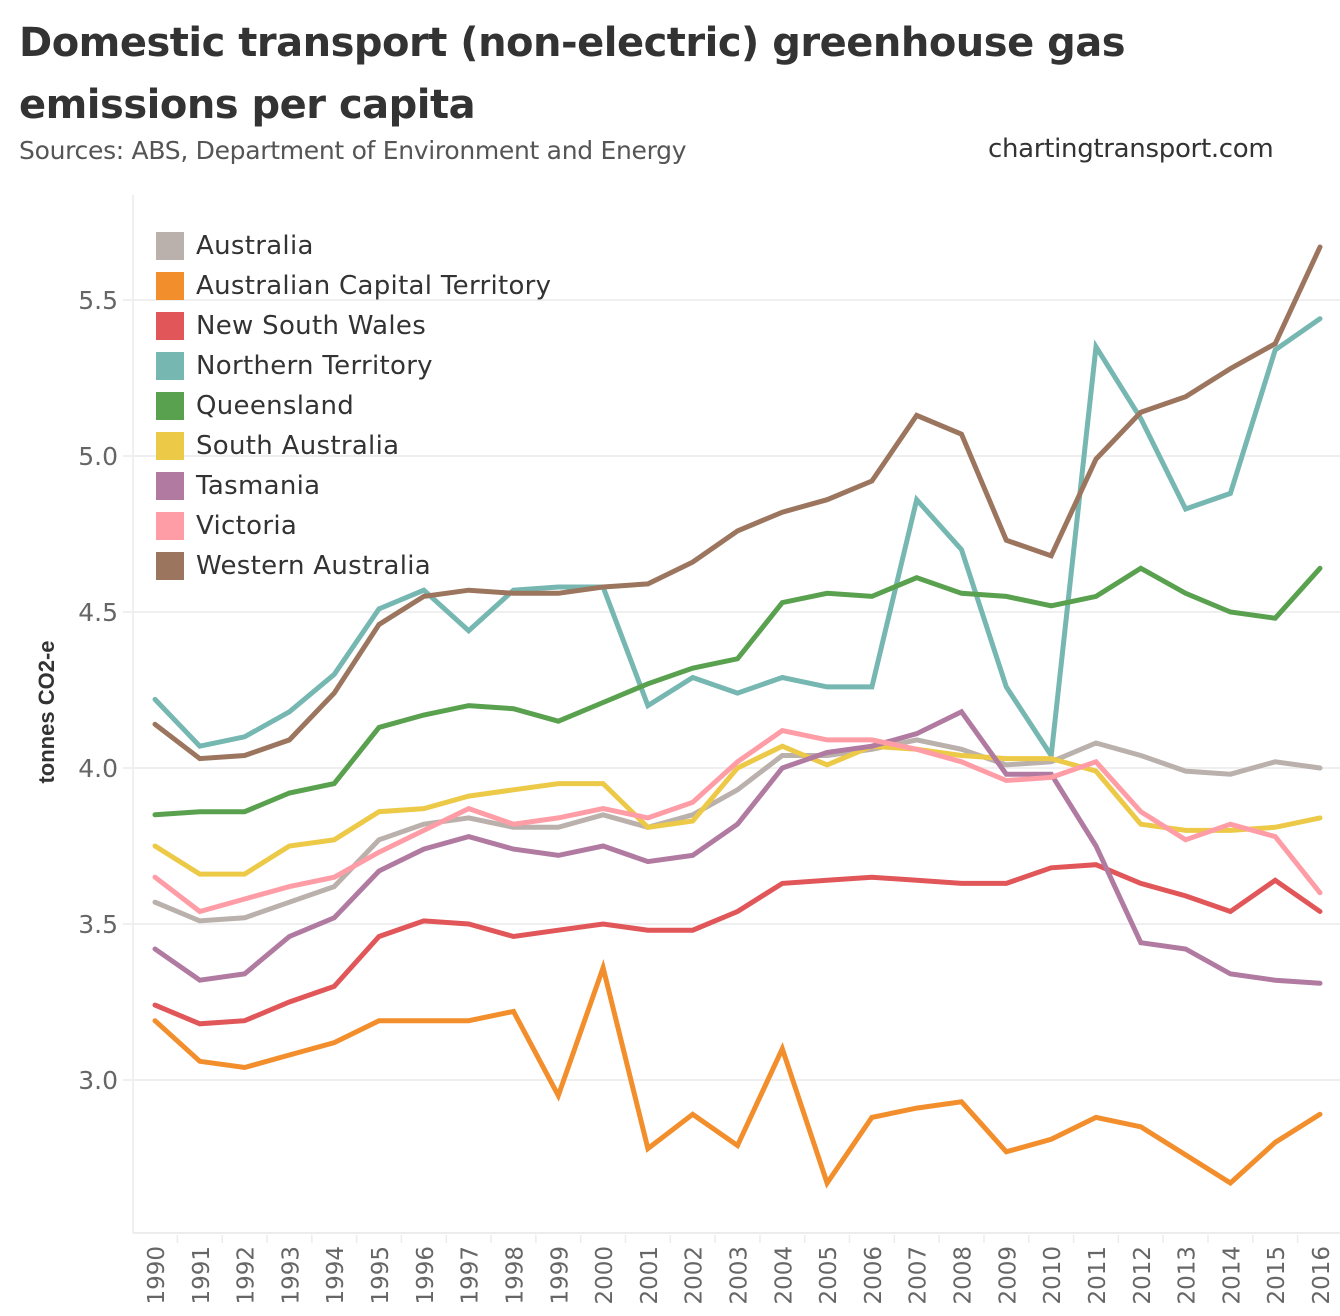 The height and width of the screenshot is (1316, 1340). What do you see at coordinates (313, 566) in the screenshot?
I see `legend-label: Western Australia` at bounding box center [313, 566].